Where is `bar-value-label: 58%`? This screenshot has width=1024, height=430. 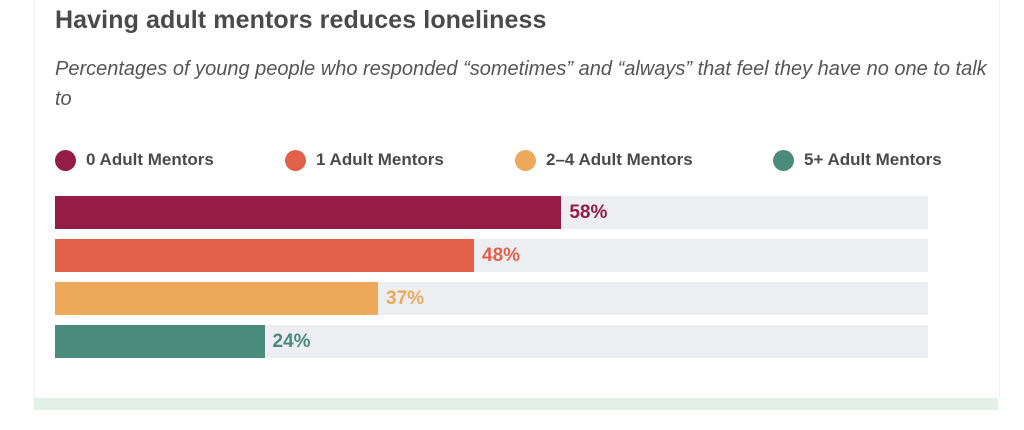 bar-value-label: 58% is located at coordinates (588, 212).